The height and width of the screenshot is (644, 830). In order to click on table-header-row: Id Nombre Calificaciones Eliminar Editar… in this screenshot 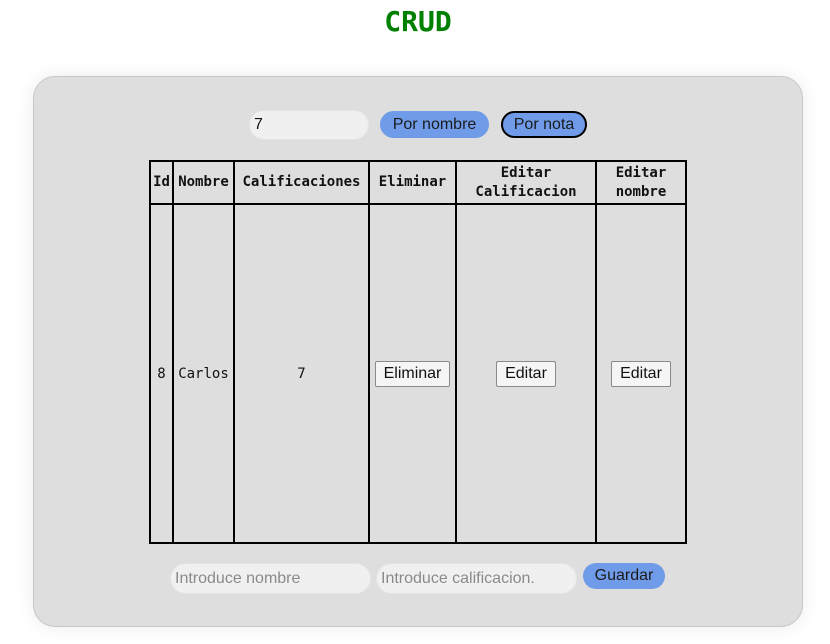, I will do `click(418, 182)`.